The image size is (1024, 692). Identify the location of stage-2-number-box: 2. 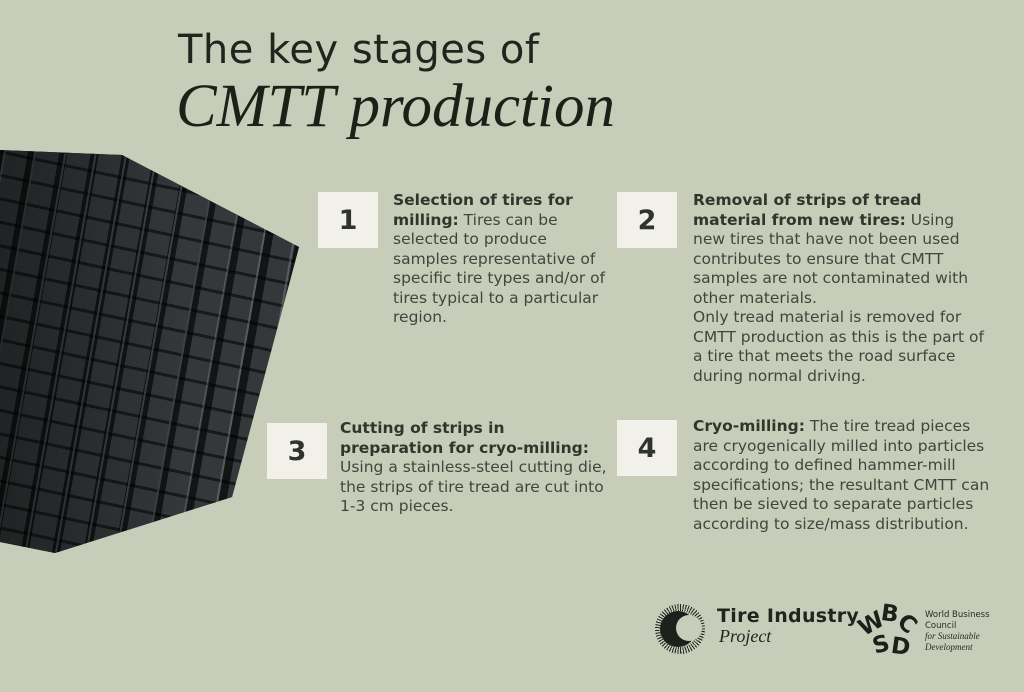
(647, 220).